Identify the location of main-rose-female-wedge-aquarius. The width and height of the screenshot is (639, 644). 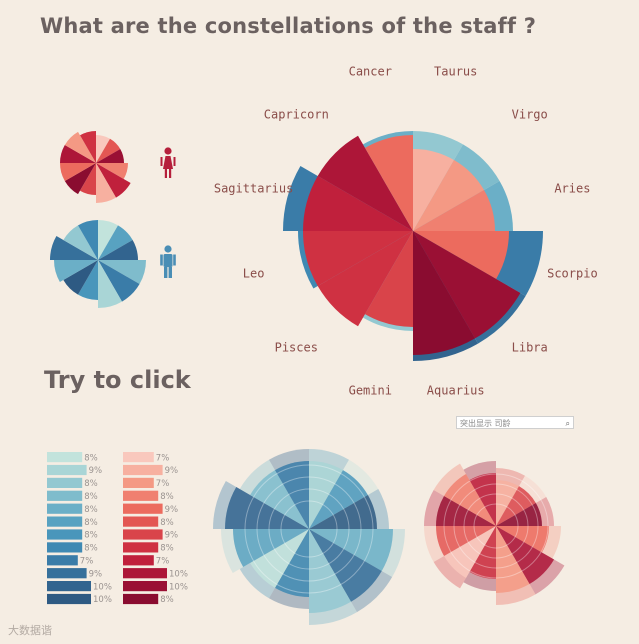
(444, 293).